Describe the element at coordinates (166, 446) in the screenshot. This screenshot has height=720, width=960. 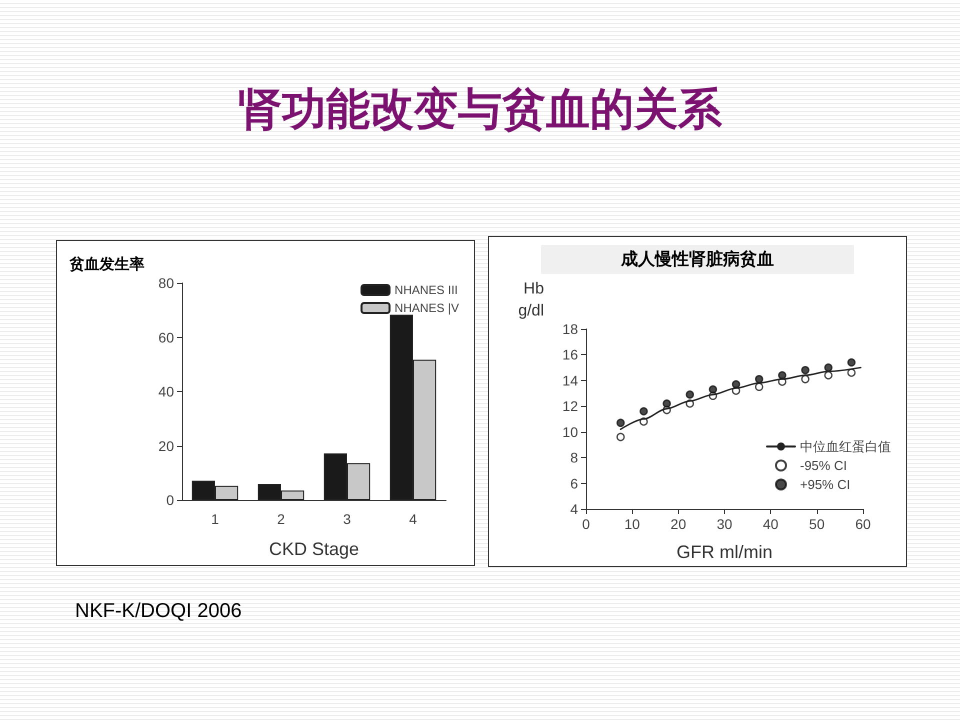
I see `y-tick-label: 20` at that location.